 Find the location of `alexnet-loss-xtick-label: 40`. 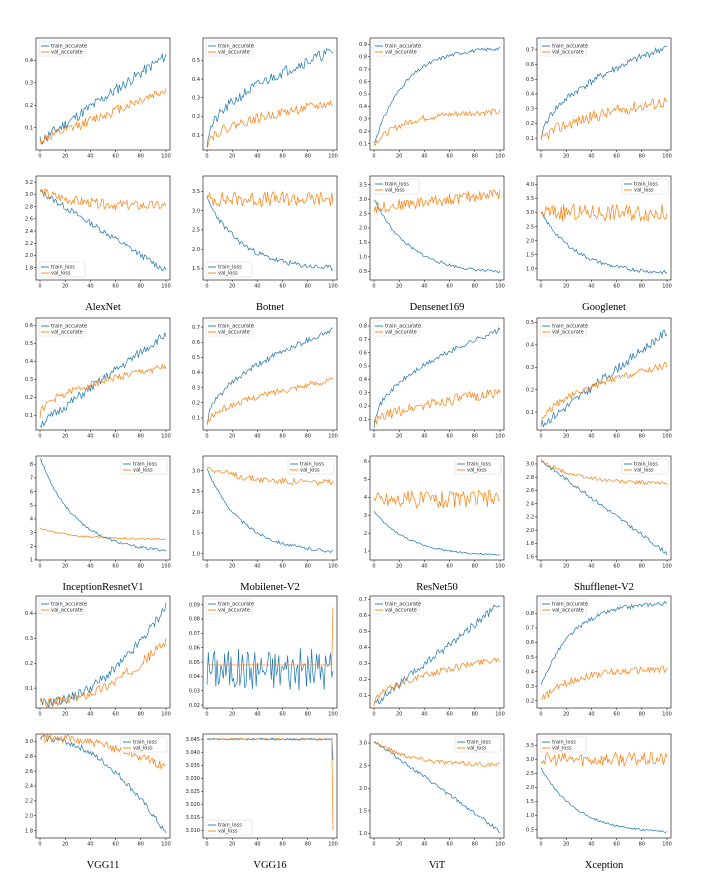

alexnet-loss-xtick-label: 40 is located at coordinates (90, 287).